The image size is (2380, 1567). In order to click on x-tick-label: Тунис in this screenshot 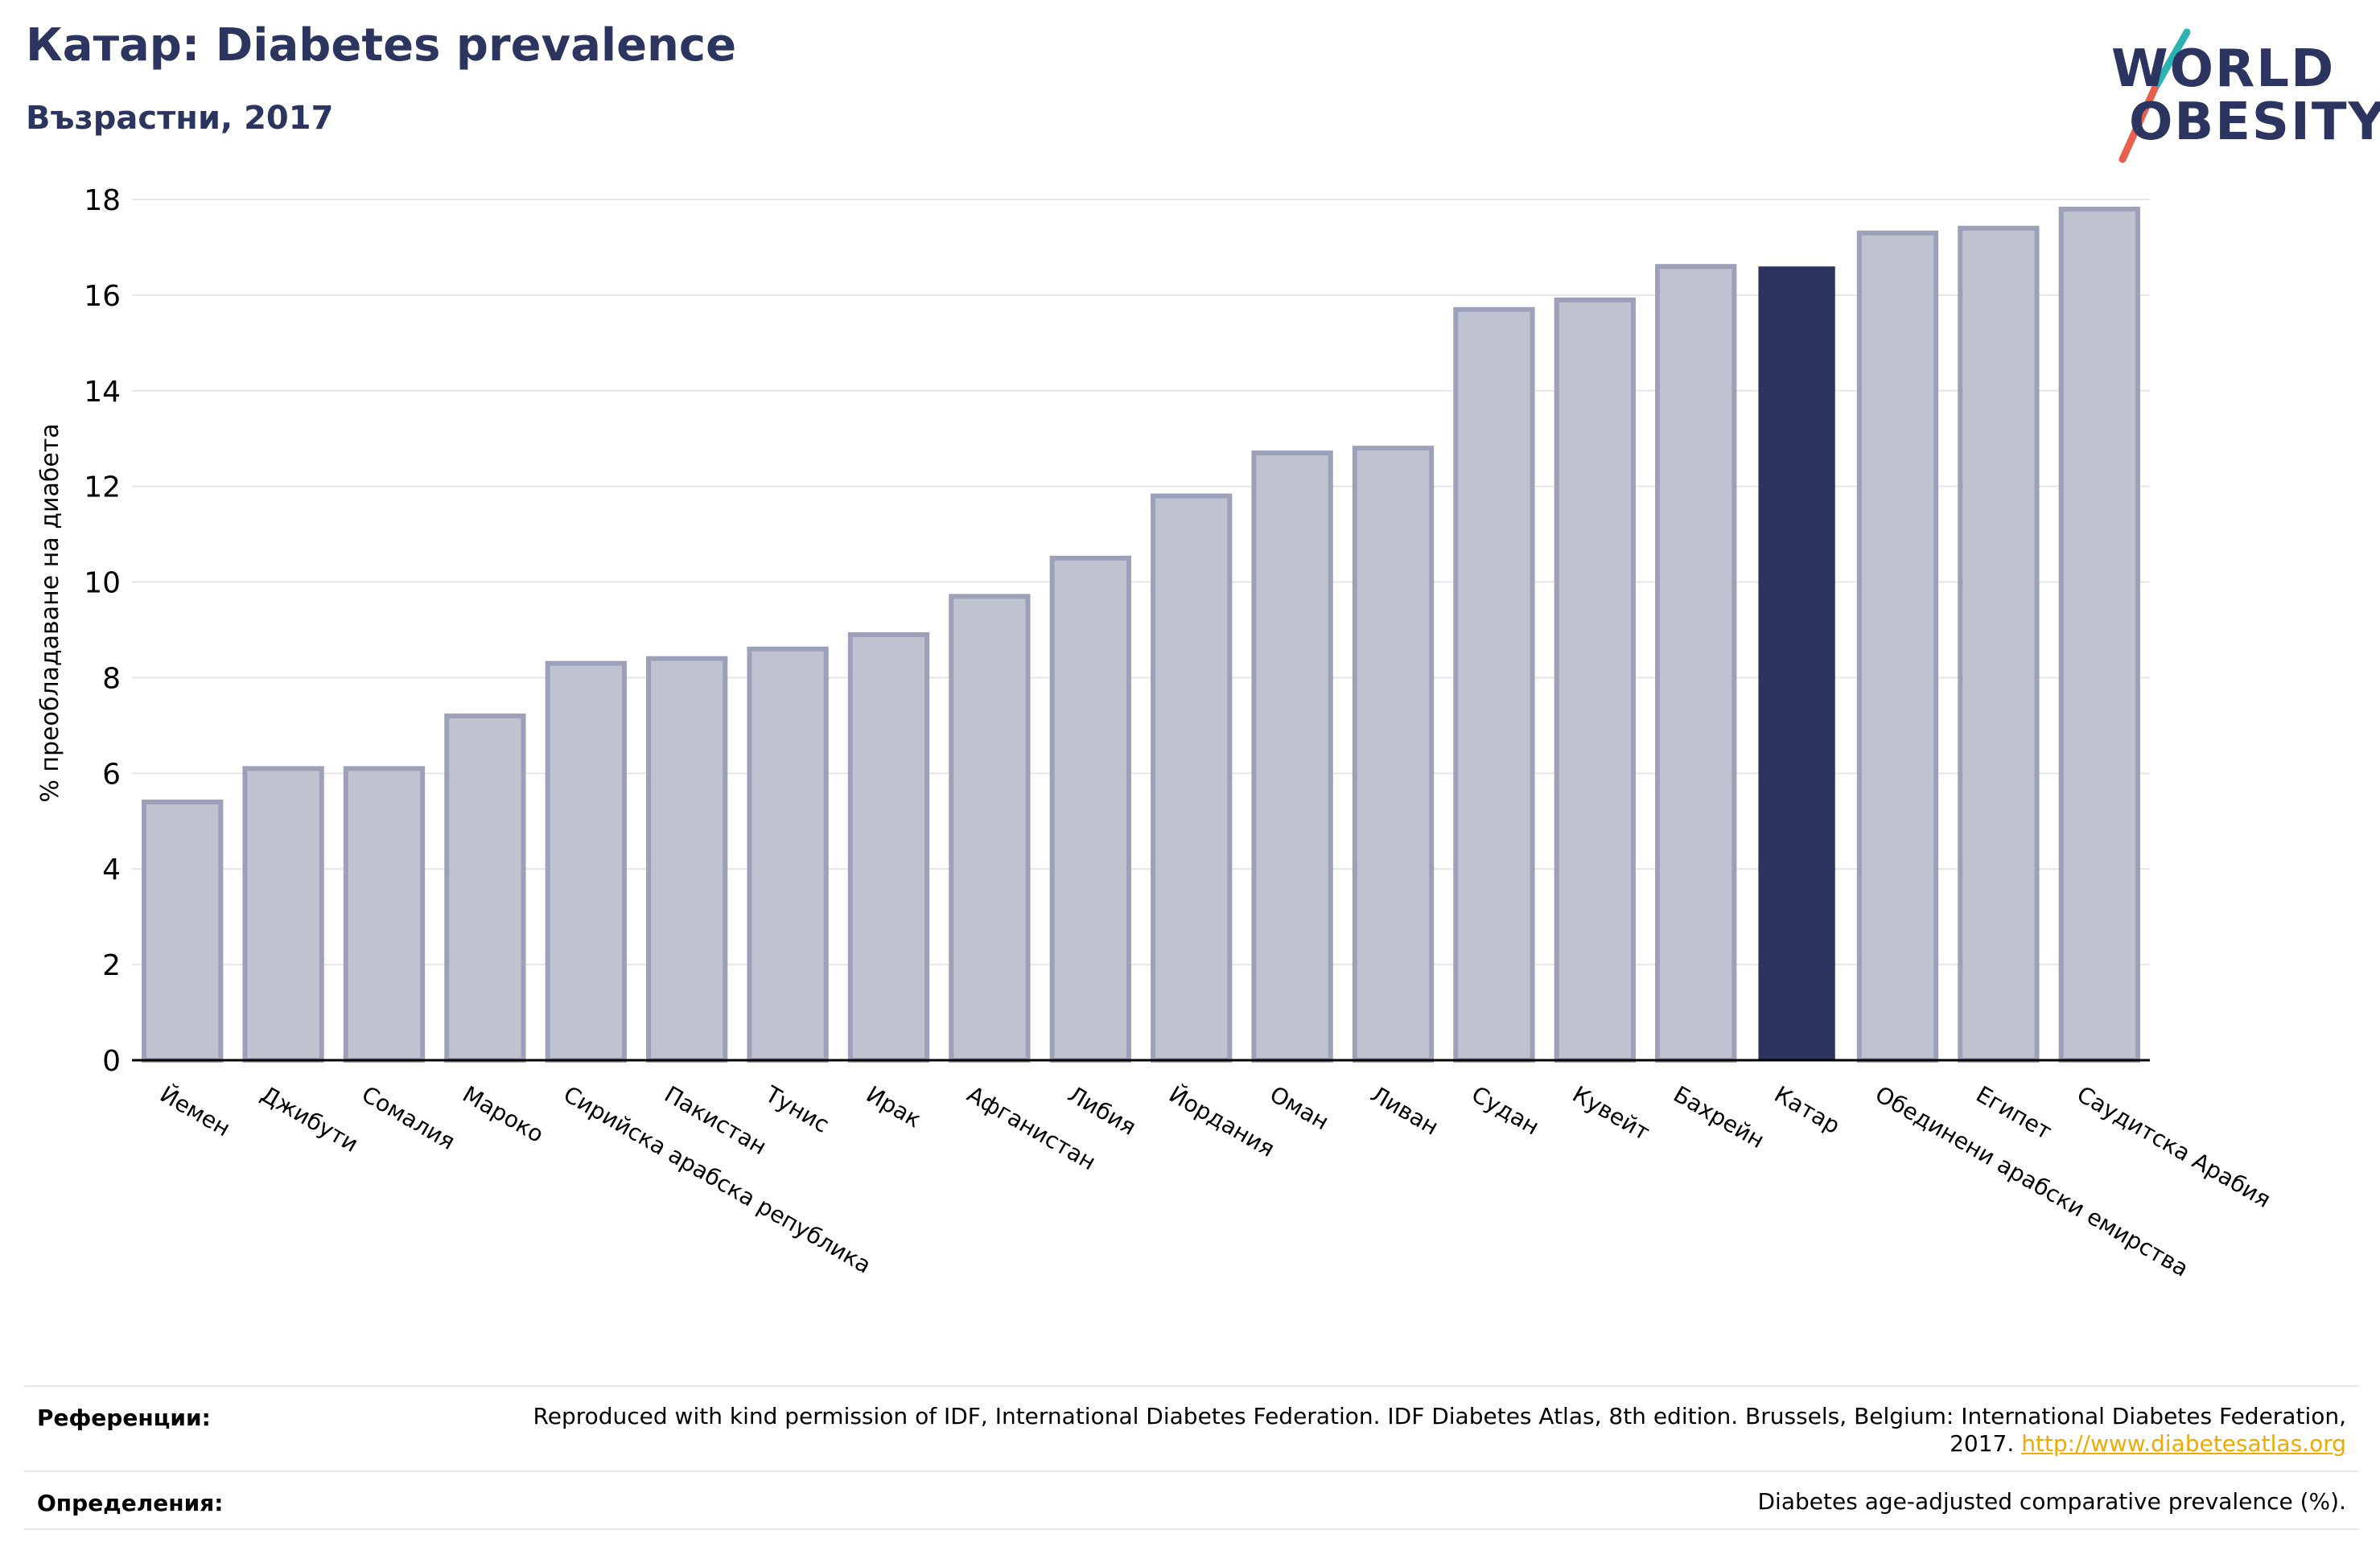, I will do `click(797, 1109)`.